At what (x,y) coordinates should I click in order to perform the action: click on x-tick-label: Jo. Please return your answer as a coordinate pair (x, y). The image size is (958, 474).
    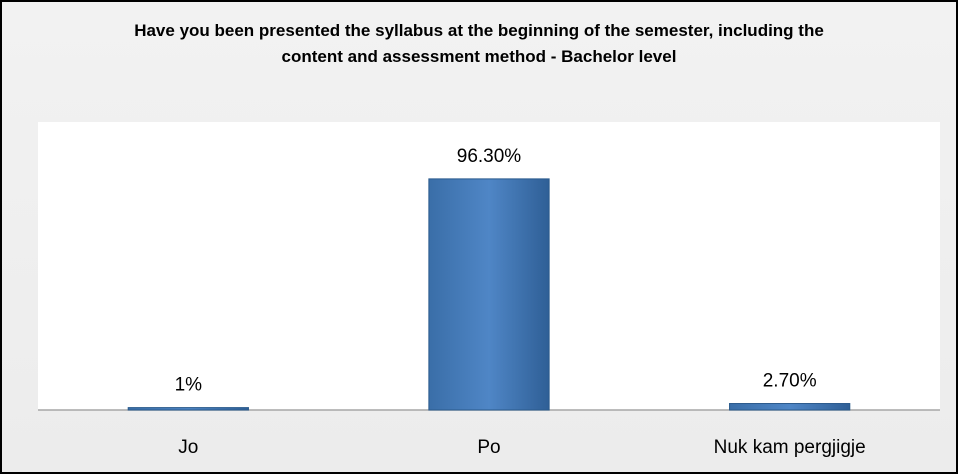
    Looking at the image, I should click on (188, 447).